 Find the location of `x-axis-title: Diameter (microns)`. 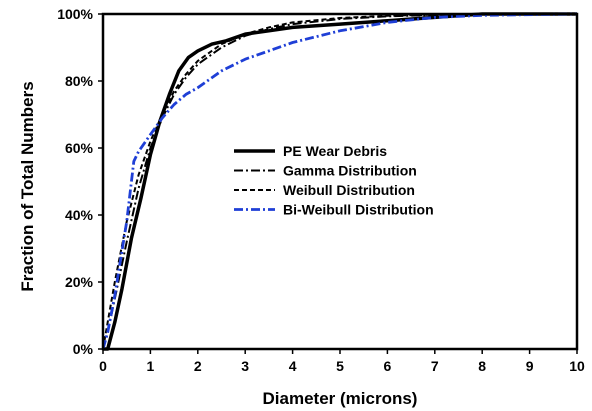

x-axis-title: Diameter (microns) is located at coordinates (340, 398).